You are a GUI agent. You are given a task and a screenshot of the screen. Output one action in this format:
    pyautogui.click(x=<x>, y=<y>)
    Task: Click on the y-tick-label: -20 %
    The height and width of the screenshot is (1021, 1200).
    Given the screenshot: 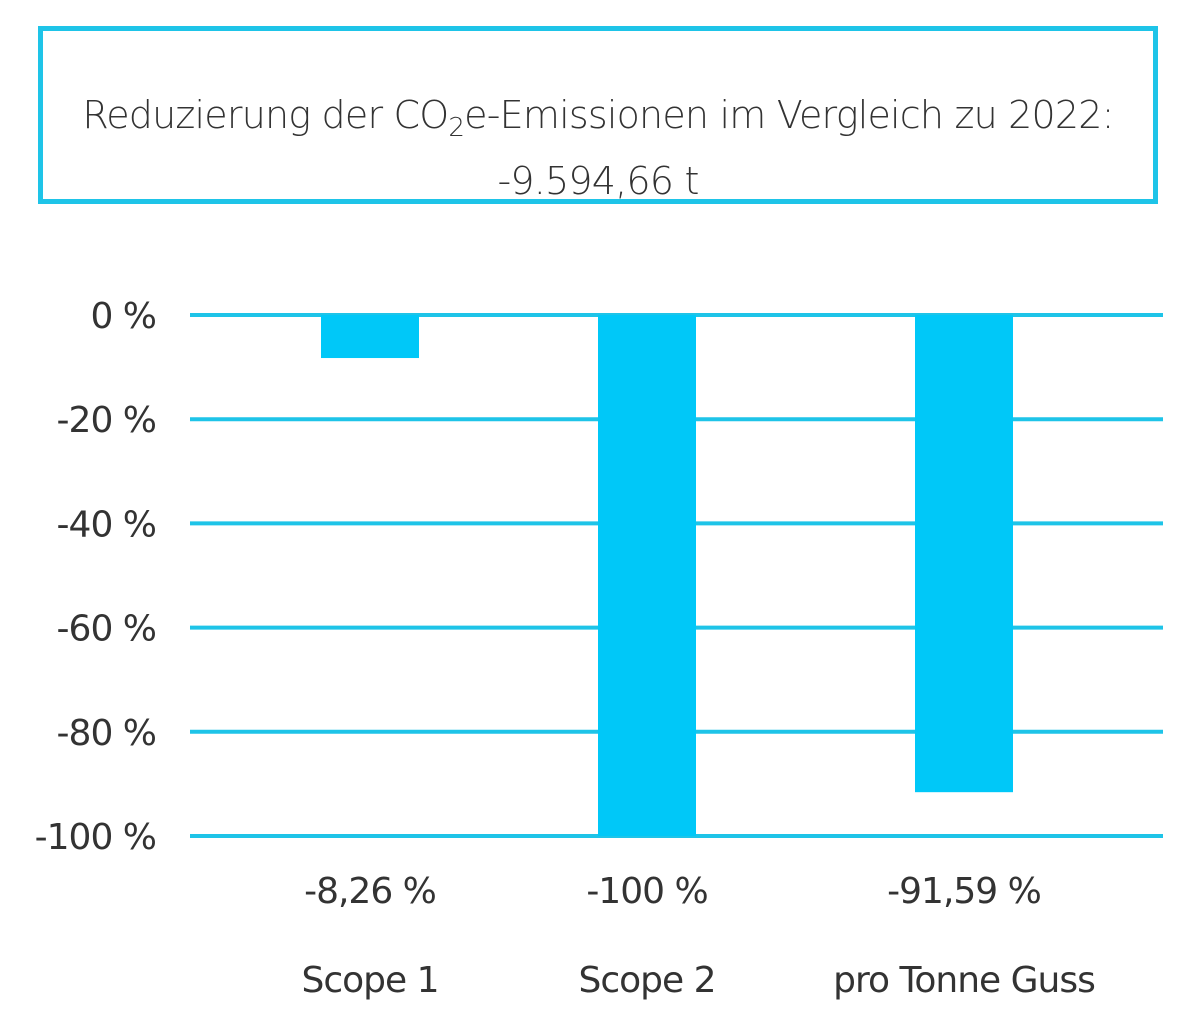 What is the action you would take?
    pyautogui.click(x=106, y=420)
    